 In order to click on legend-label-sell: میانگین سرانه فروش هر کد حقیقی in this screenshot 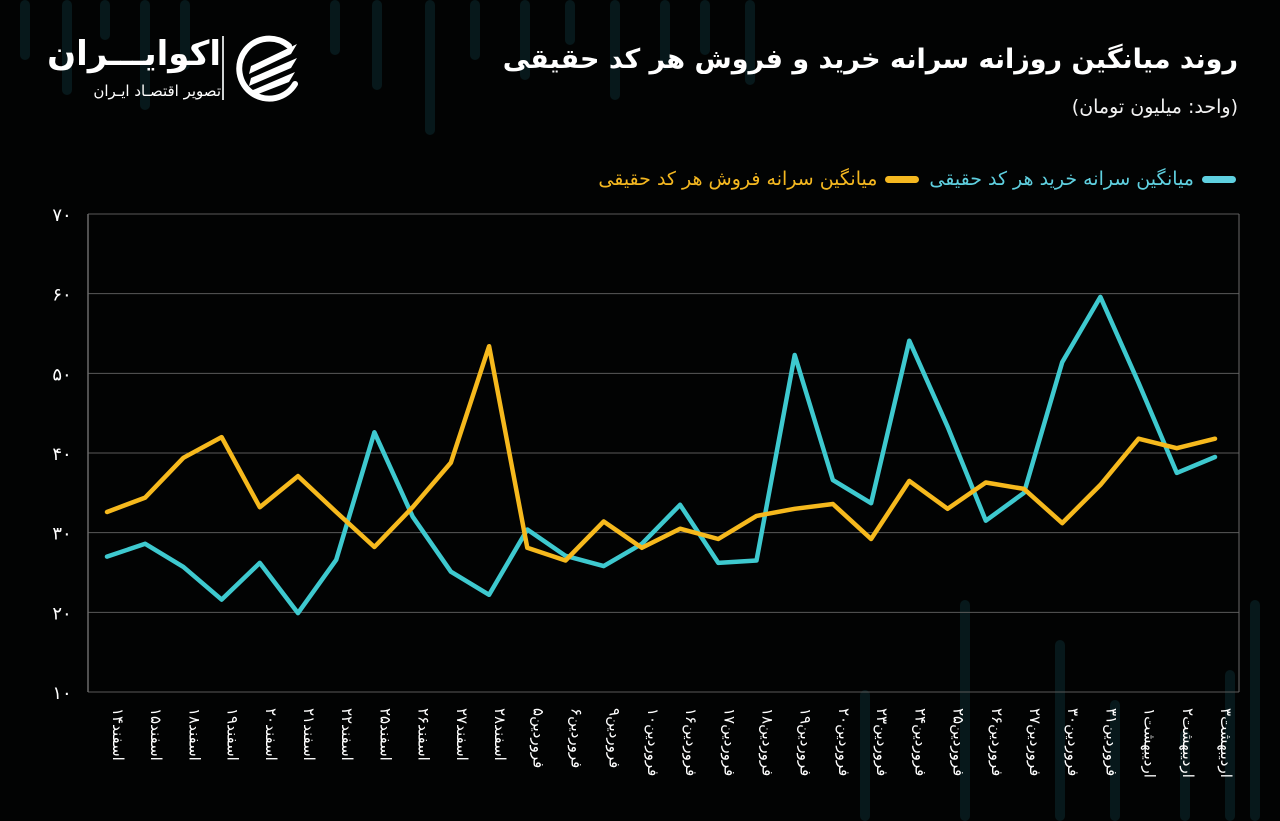, I will do `click(738, 179)`.